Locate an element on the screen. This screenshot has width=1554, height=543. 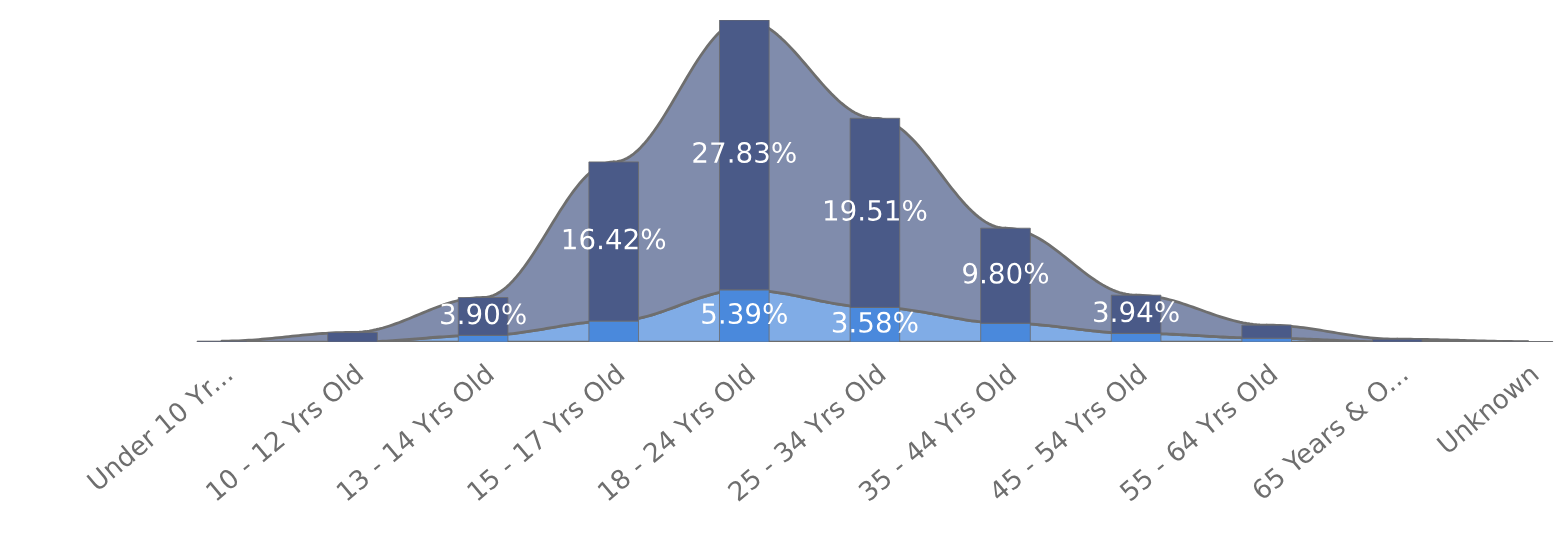
data-label: 16.42% is located at coordinates (614, 239).